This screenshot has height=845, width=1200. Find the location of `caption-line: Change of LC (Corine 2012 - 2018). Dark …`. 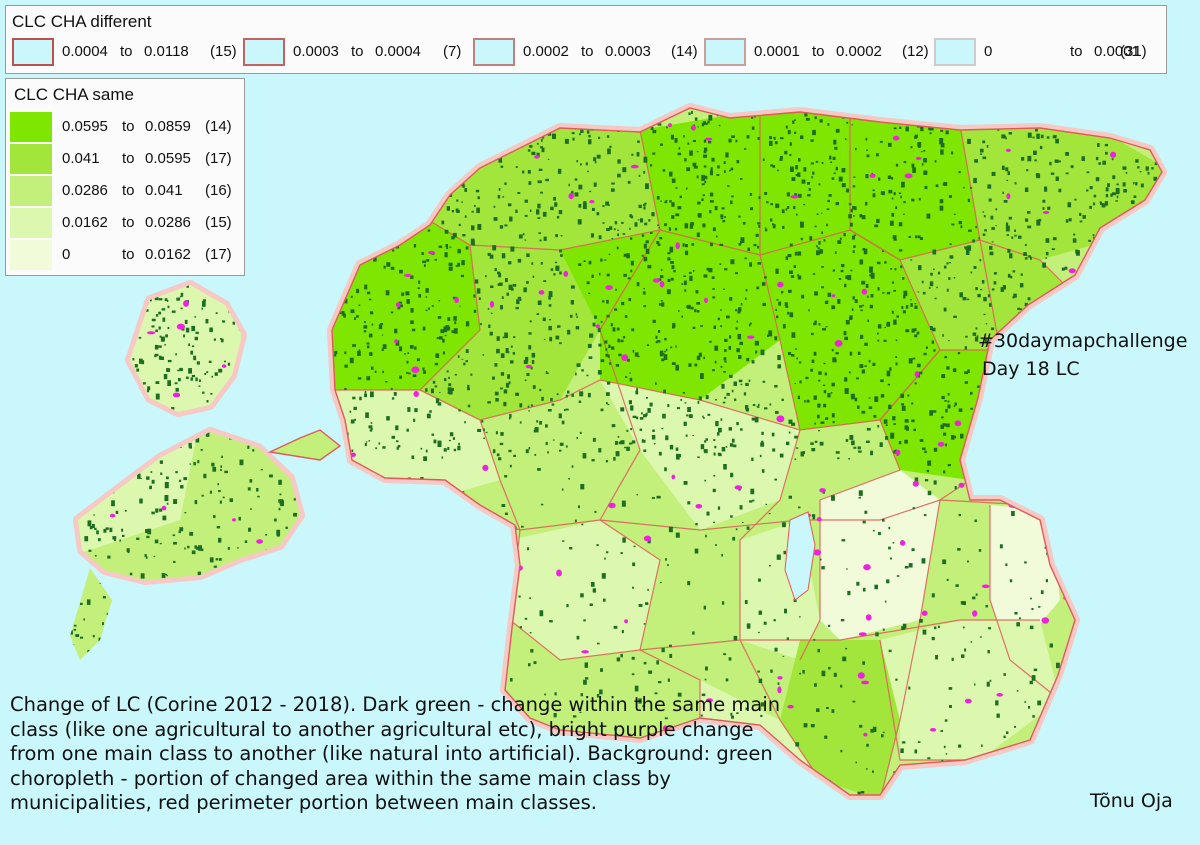

caption-line: Change of LC (Corine 2012 - 2018). Dark … is located at coordinates (395, 704).